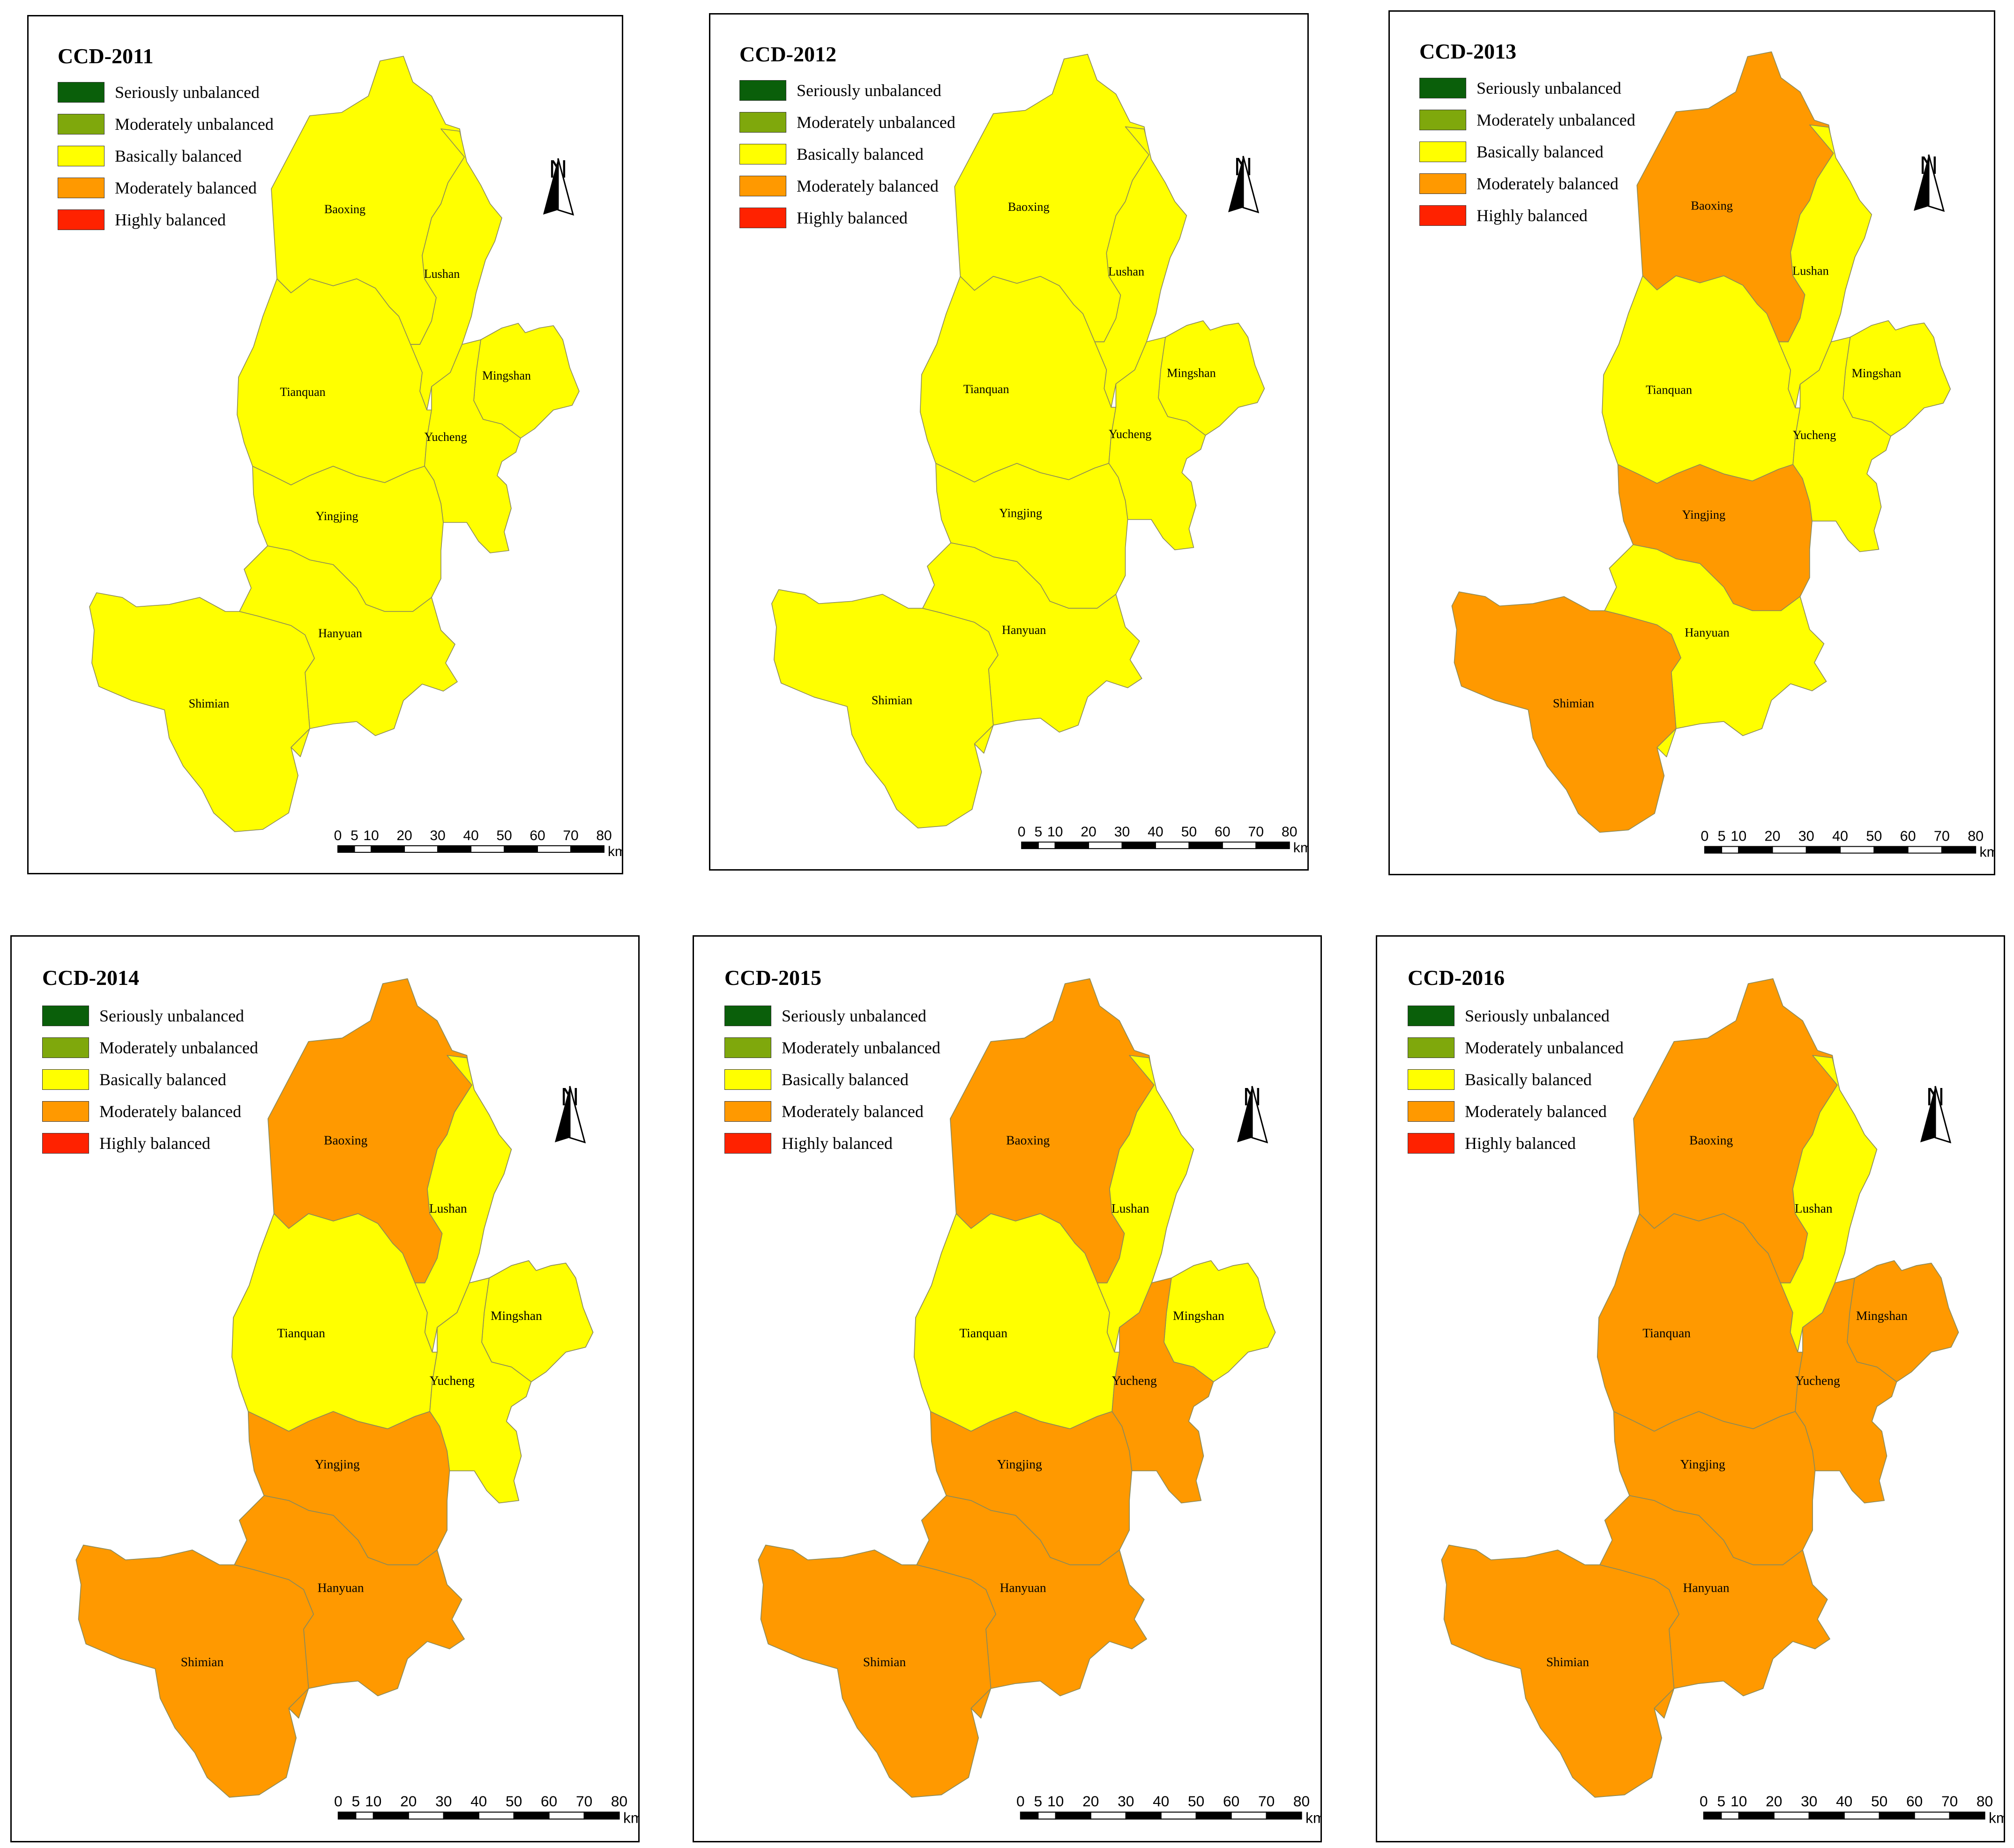 This screenshot has width=2014, height=1848. Describe the element at coordinates (1809, 1801) in the screenshot. I see `scale-tick-label: 30` at that location.